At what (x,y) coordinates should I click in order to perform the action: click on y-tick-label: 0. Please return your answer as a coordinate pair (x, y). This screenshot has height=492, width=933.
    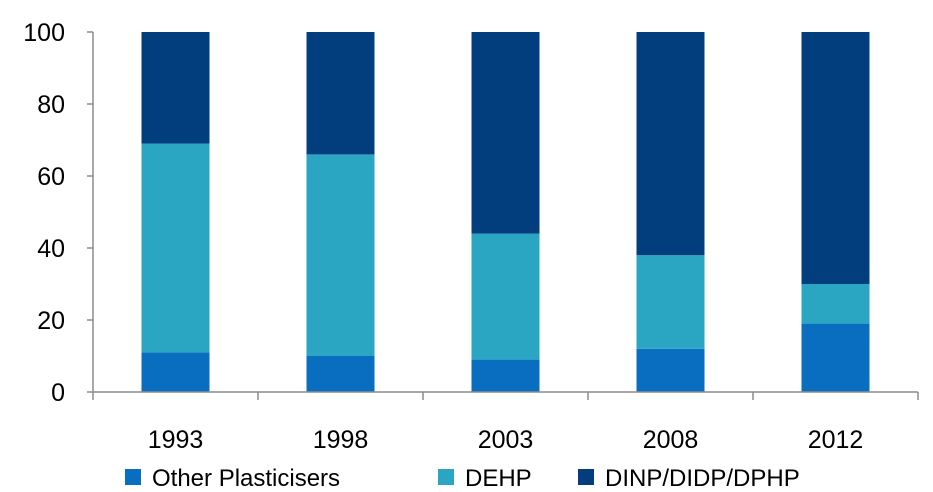
    Looking at the image, I should click on (58, 393).